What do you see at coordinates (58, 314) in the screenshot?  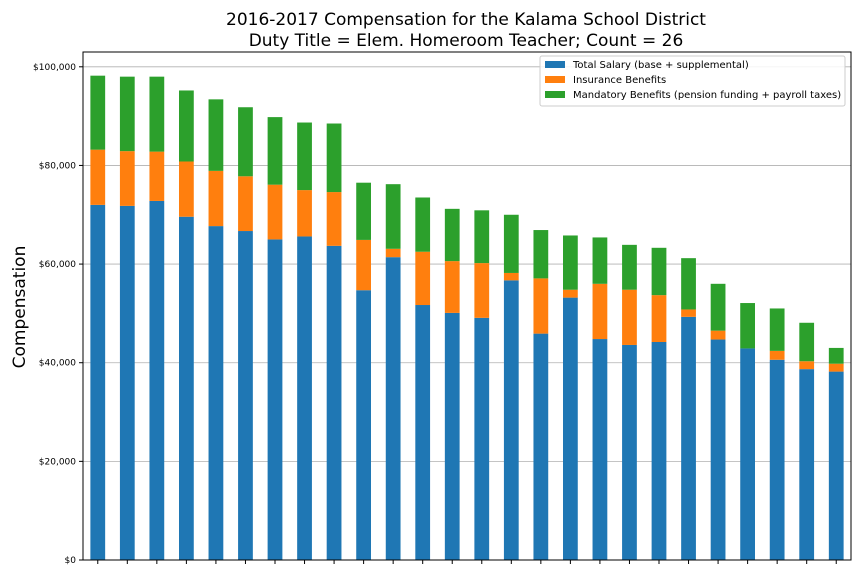 I see `y-axis: $0 $20,000 $40,000 $60,000 $80,000 $100,000` at bounding box center [58, 314].